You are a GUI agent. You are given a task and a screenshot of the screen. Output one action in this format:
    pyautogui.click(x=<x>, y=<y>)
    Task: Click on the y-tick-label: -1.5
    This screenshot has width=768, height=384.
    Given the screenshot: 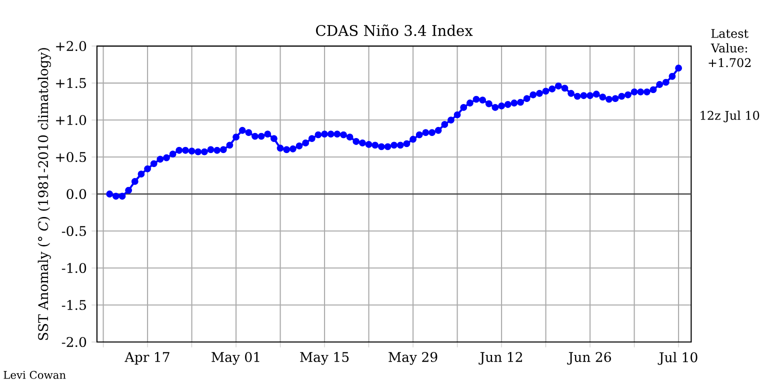 What is the action you would take?
    pyautogui.click(x=74, y=305)
    